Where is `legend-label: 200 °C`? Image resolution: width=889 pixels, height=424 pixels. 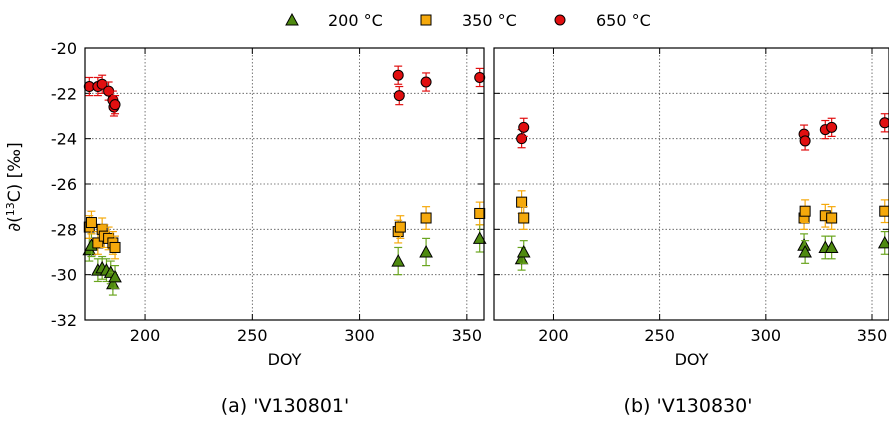
legend-label: 200 °C is located at coordinates (355, 20).